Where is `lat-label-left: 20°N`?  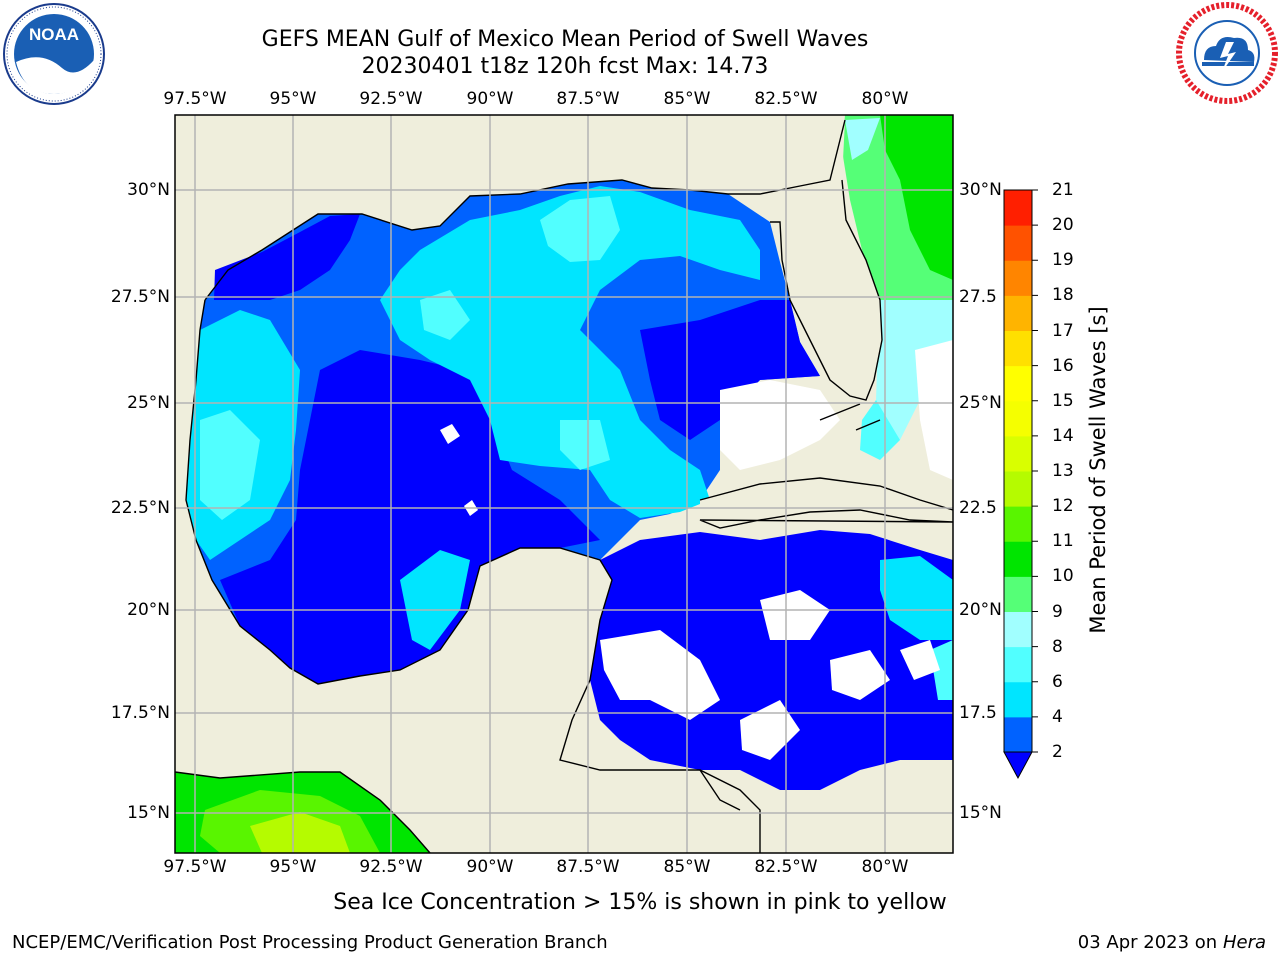
lat-label-left: 20°N is located at coordinates (148, 610).